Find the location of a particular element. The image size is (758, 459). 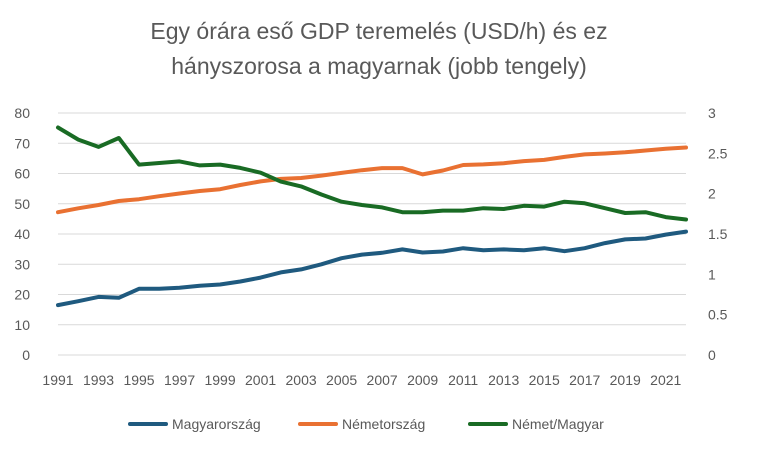

x-tick-label: 2015 is located at coordinates (544, 380).